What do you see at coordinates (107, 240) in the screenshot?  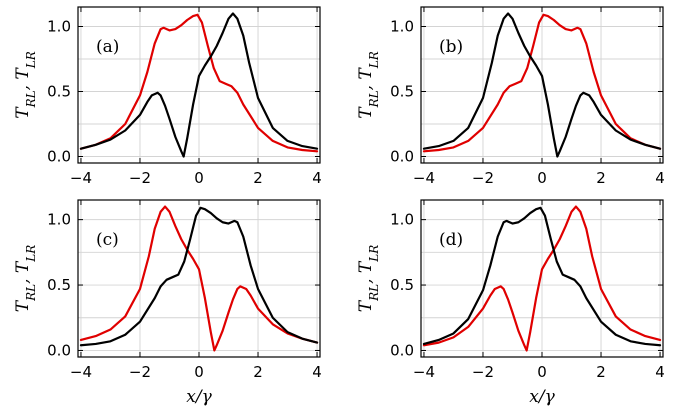 I see `panel-label: (c)` at bounding box center [107, 240].